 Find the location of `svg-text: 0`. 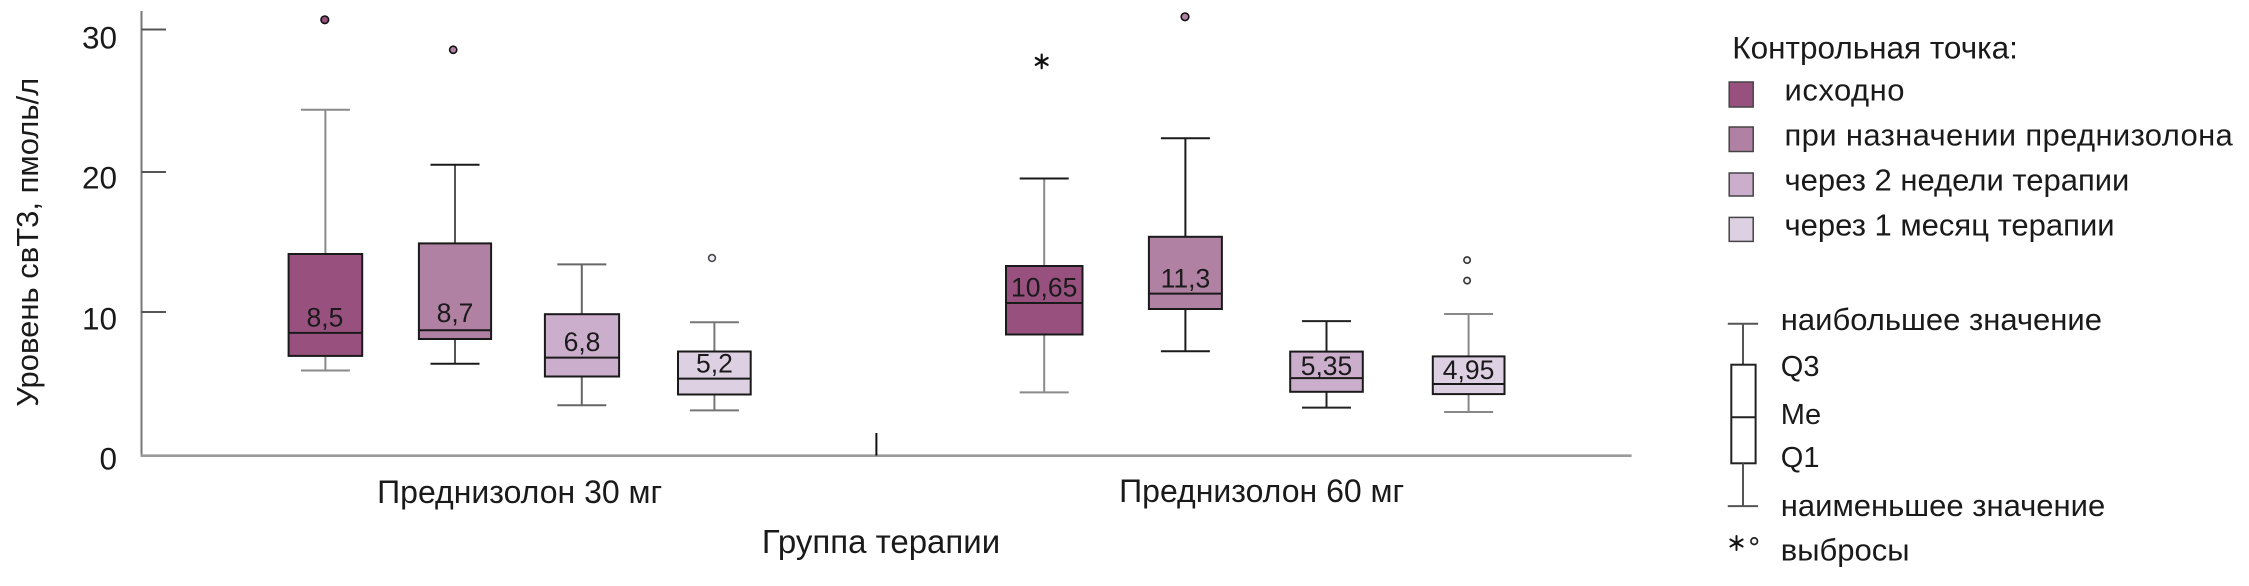

svg-text: 0 is located at coordinates (108, 459).